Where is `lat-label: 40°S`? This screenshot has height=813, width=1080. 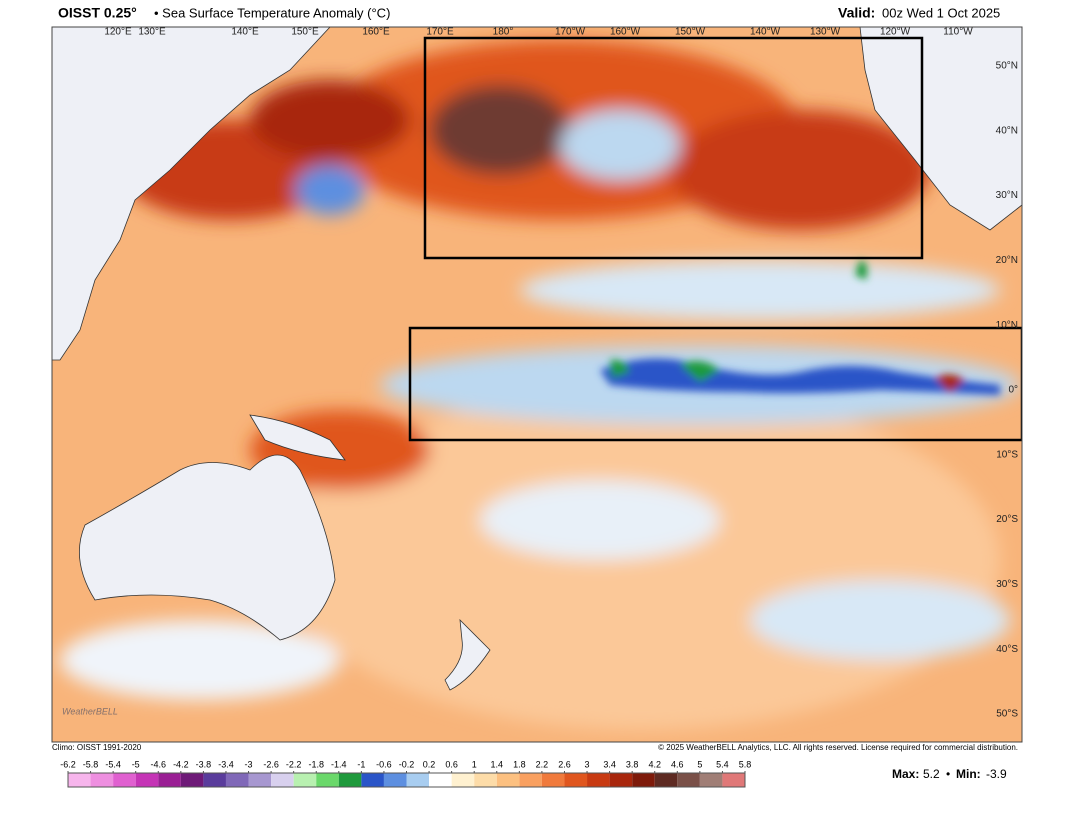 lat-label: 40°S is located at coordinates (1007, 649).